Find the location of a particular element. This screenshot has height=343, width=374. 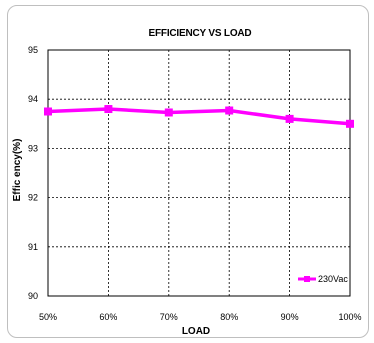

x-tick-label: 50% is located at coordinates (48, 317).